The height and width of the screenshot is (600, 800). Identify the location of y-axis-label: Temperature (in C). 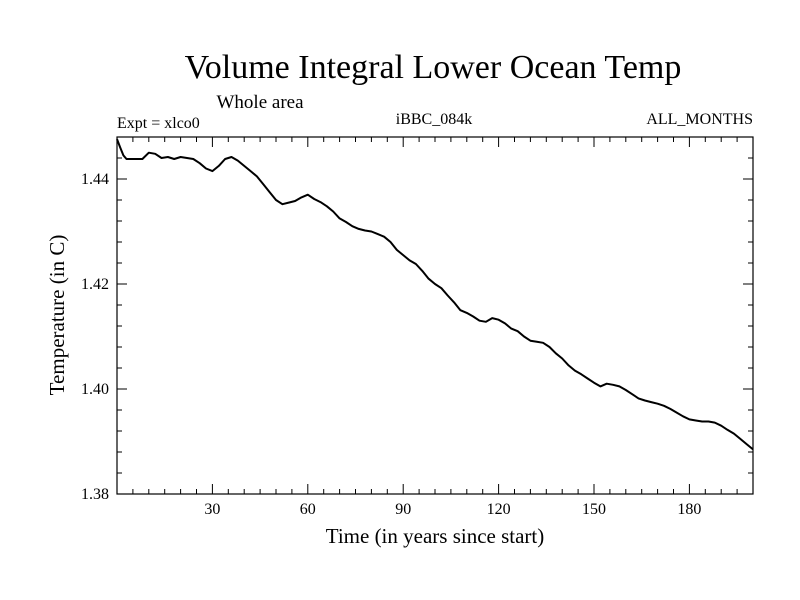
(57, 315).